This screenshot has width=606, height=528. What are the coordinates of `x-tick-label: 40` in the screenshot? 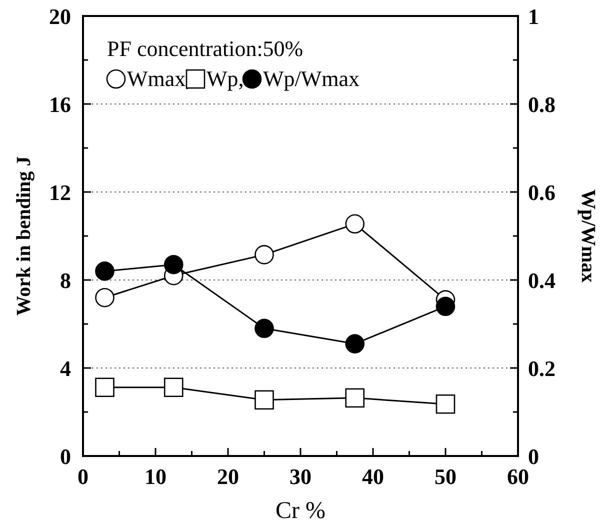 It's located at (373, 476).